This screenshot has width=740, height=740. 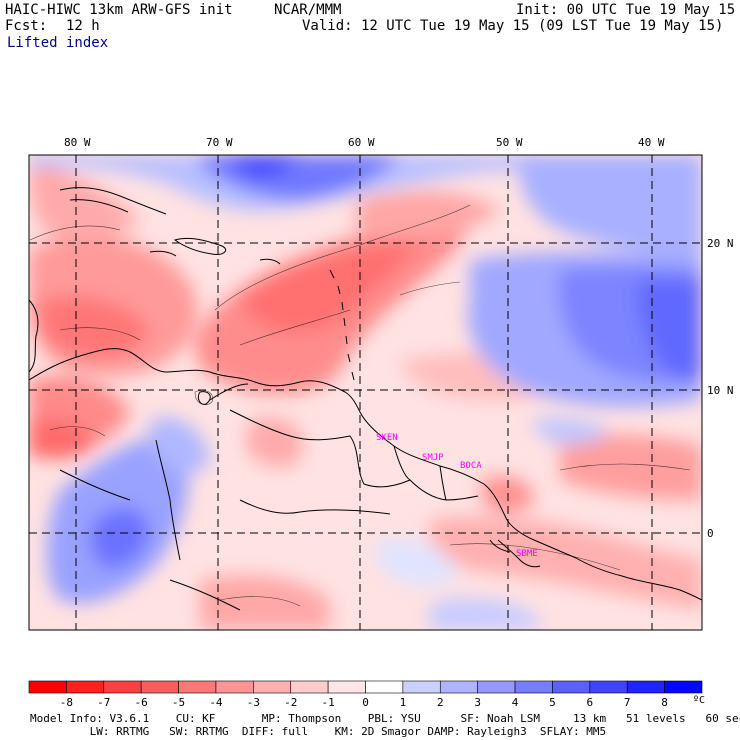 What do you see at coordinates (651, 142) in the screenshot?
I see `lon-label-40w: 40 W` at bounding box center [651, 142].